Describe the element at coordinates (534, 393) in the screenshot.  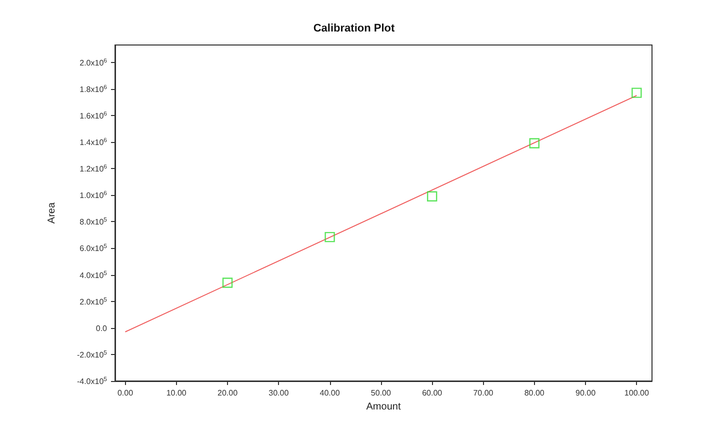
I see `x-tick-label: 80.00` at that location.